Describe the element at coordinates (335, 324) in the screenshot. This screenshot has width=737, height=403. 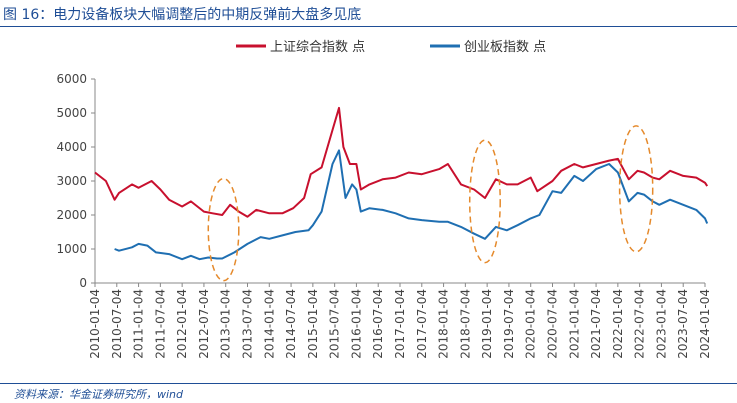
I see `x-tick-label: 2015-07-04` at that location.